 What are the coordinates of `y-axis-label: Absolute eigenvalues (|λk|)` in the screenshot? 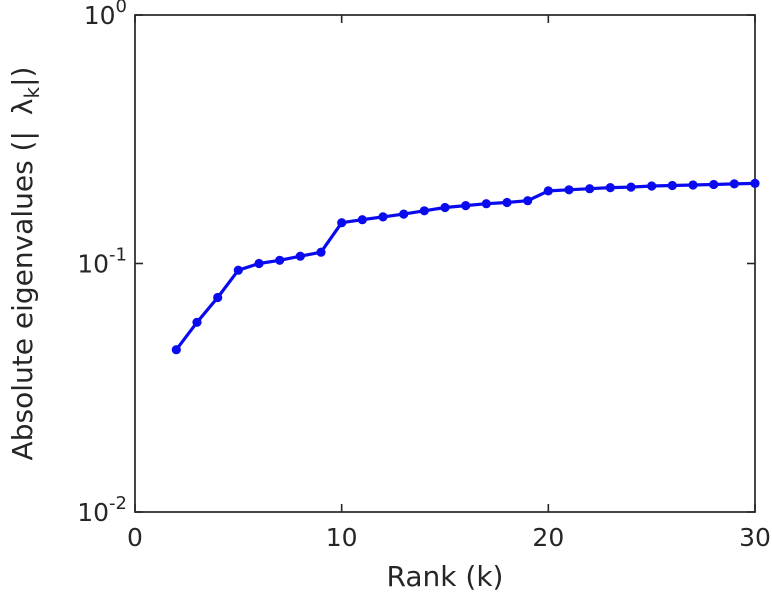 It's located at (25, 264).